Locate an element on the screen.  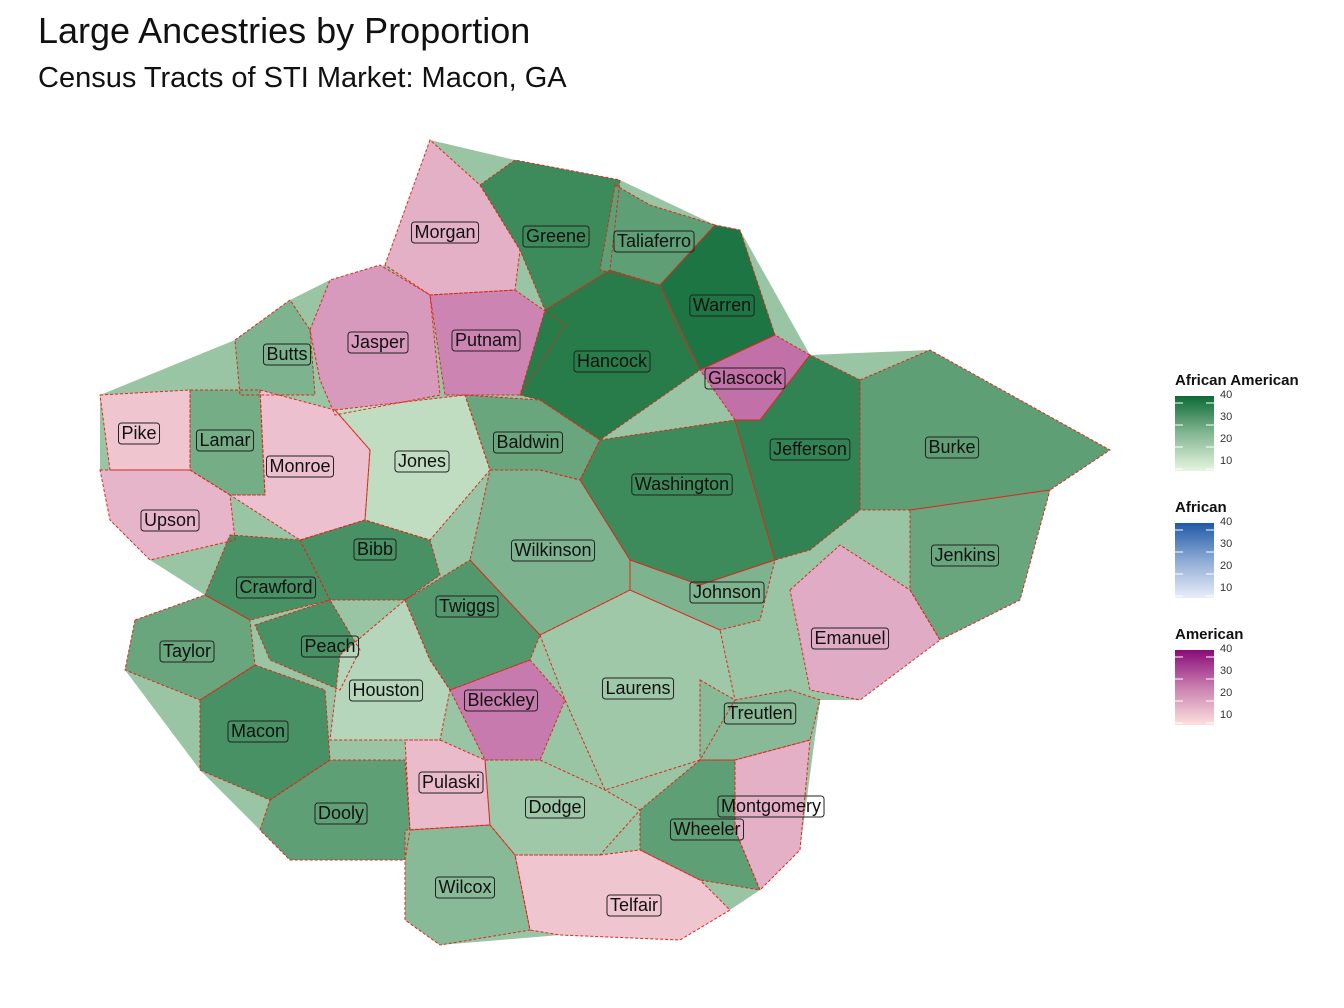
county-label-text: Burke is located at coordinates (951, 447).